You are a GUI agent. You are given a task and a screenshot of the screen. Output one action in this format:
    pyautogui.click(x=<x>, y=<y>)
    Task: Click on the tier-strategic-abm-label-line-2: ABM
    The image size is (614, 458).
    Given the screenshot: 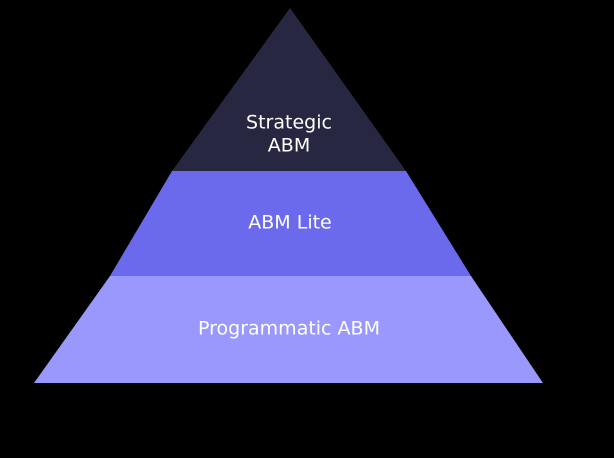 What is the action you would take?
    pyautogui.click(x=289, y=146)
    